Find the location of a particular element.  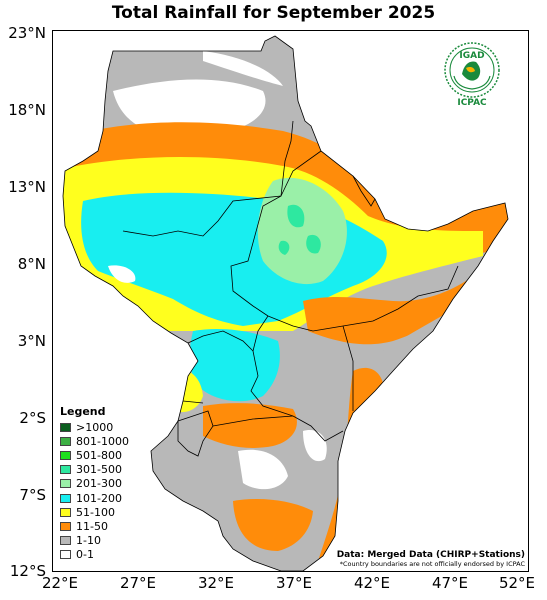

legend-item: 501-800 is located at coordinates (94, 455).